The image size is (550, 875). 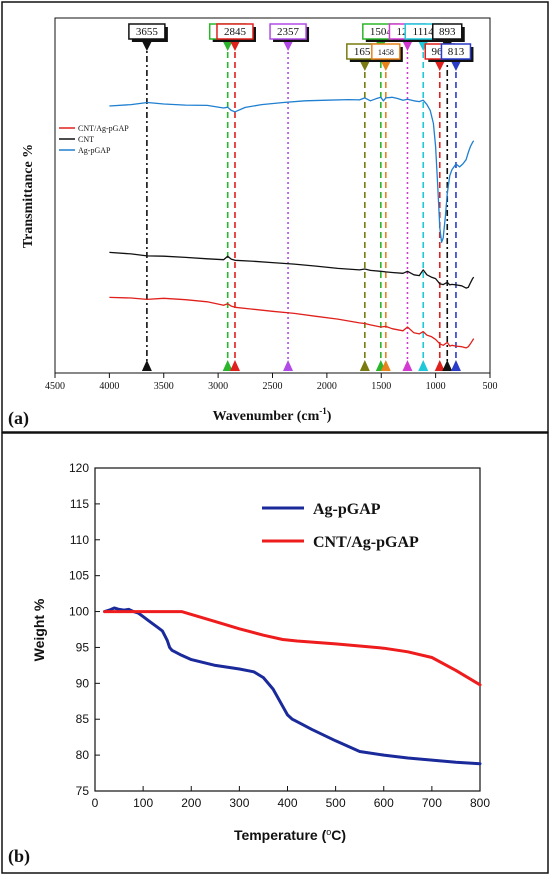 What do you see at coordinates (79, 612) in the screenshot?
I see `tga-y-tick-label: 100` at bounding box center [79, 612].